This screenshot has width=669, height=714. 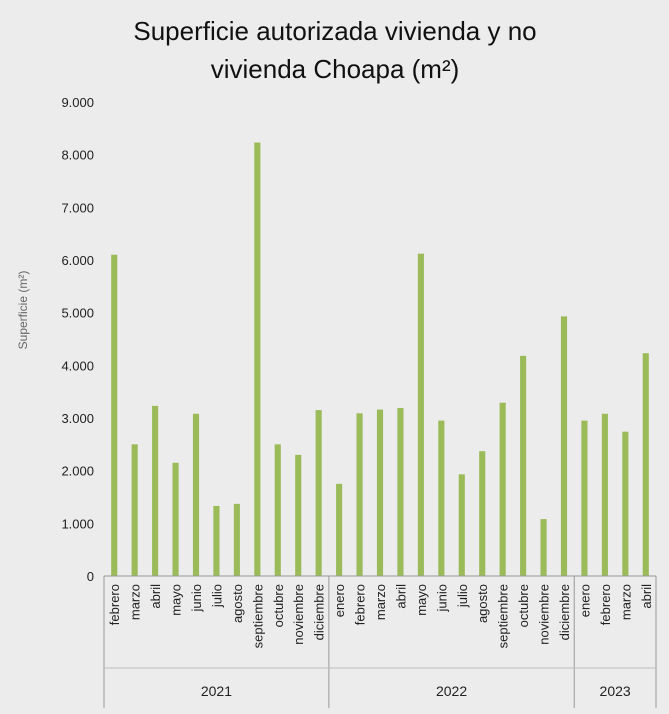 I want to click on year-label: 2021, so click(x=216, y=691).